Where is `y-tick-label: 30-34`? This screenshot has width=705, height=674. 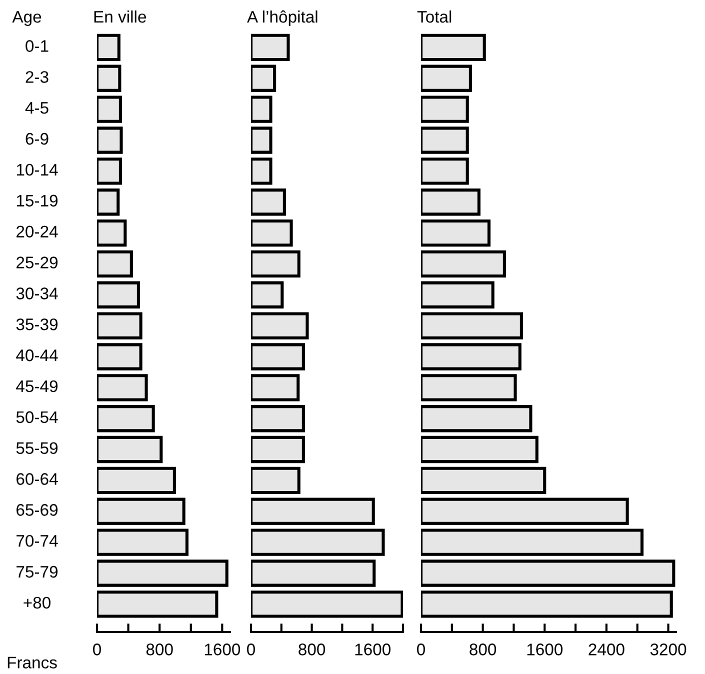
y-tick-label: 30-34 is located at coordinates (37, 294).